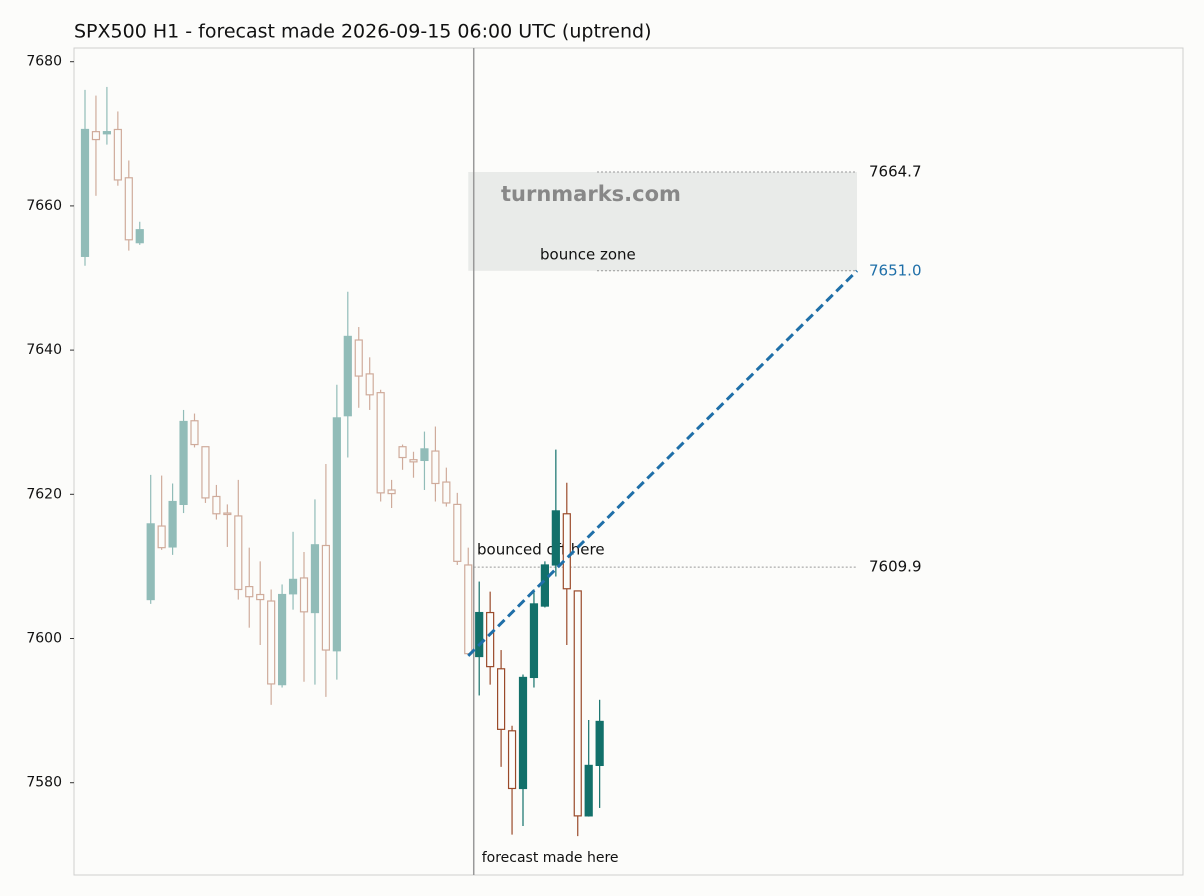 This screenshot has width=1204, height=896. What do you see at coordinates (550, 858) in the screenshot?
I see `forecast-label: forecast made here` at bounding box center [550, 858].